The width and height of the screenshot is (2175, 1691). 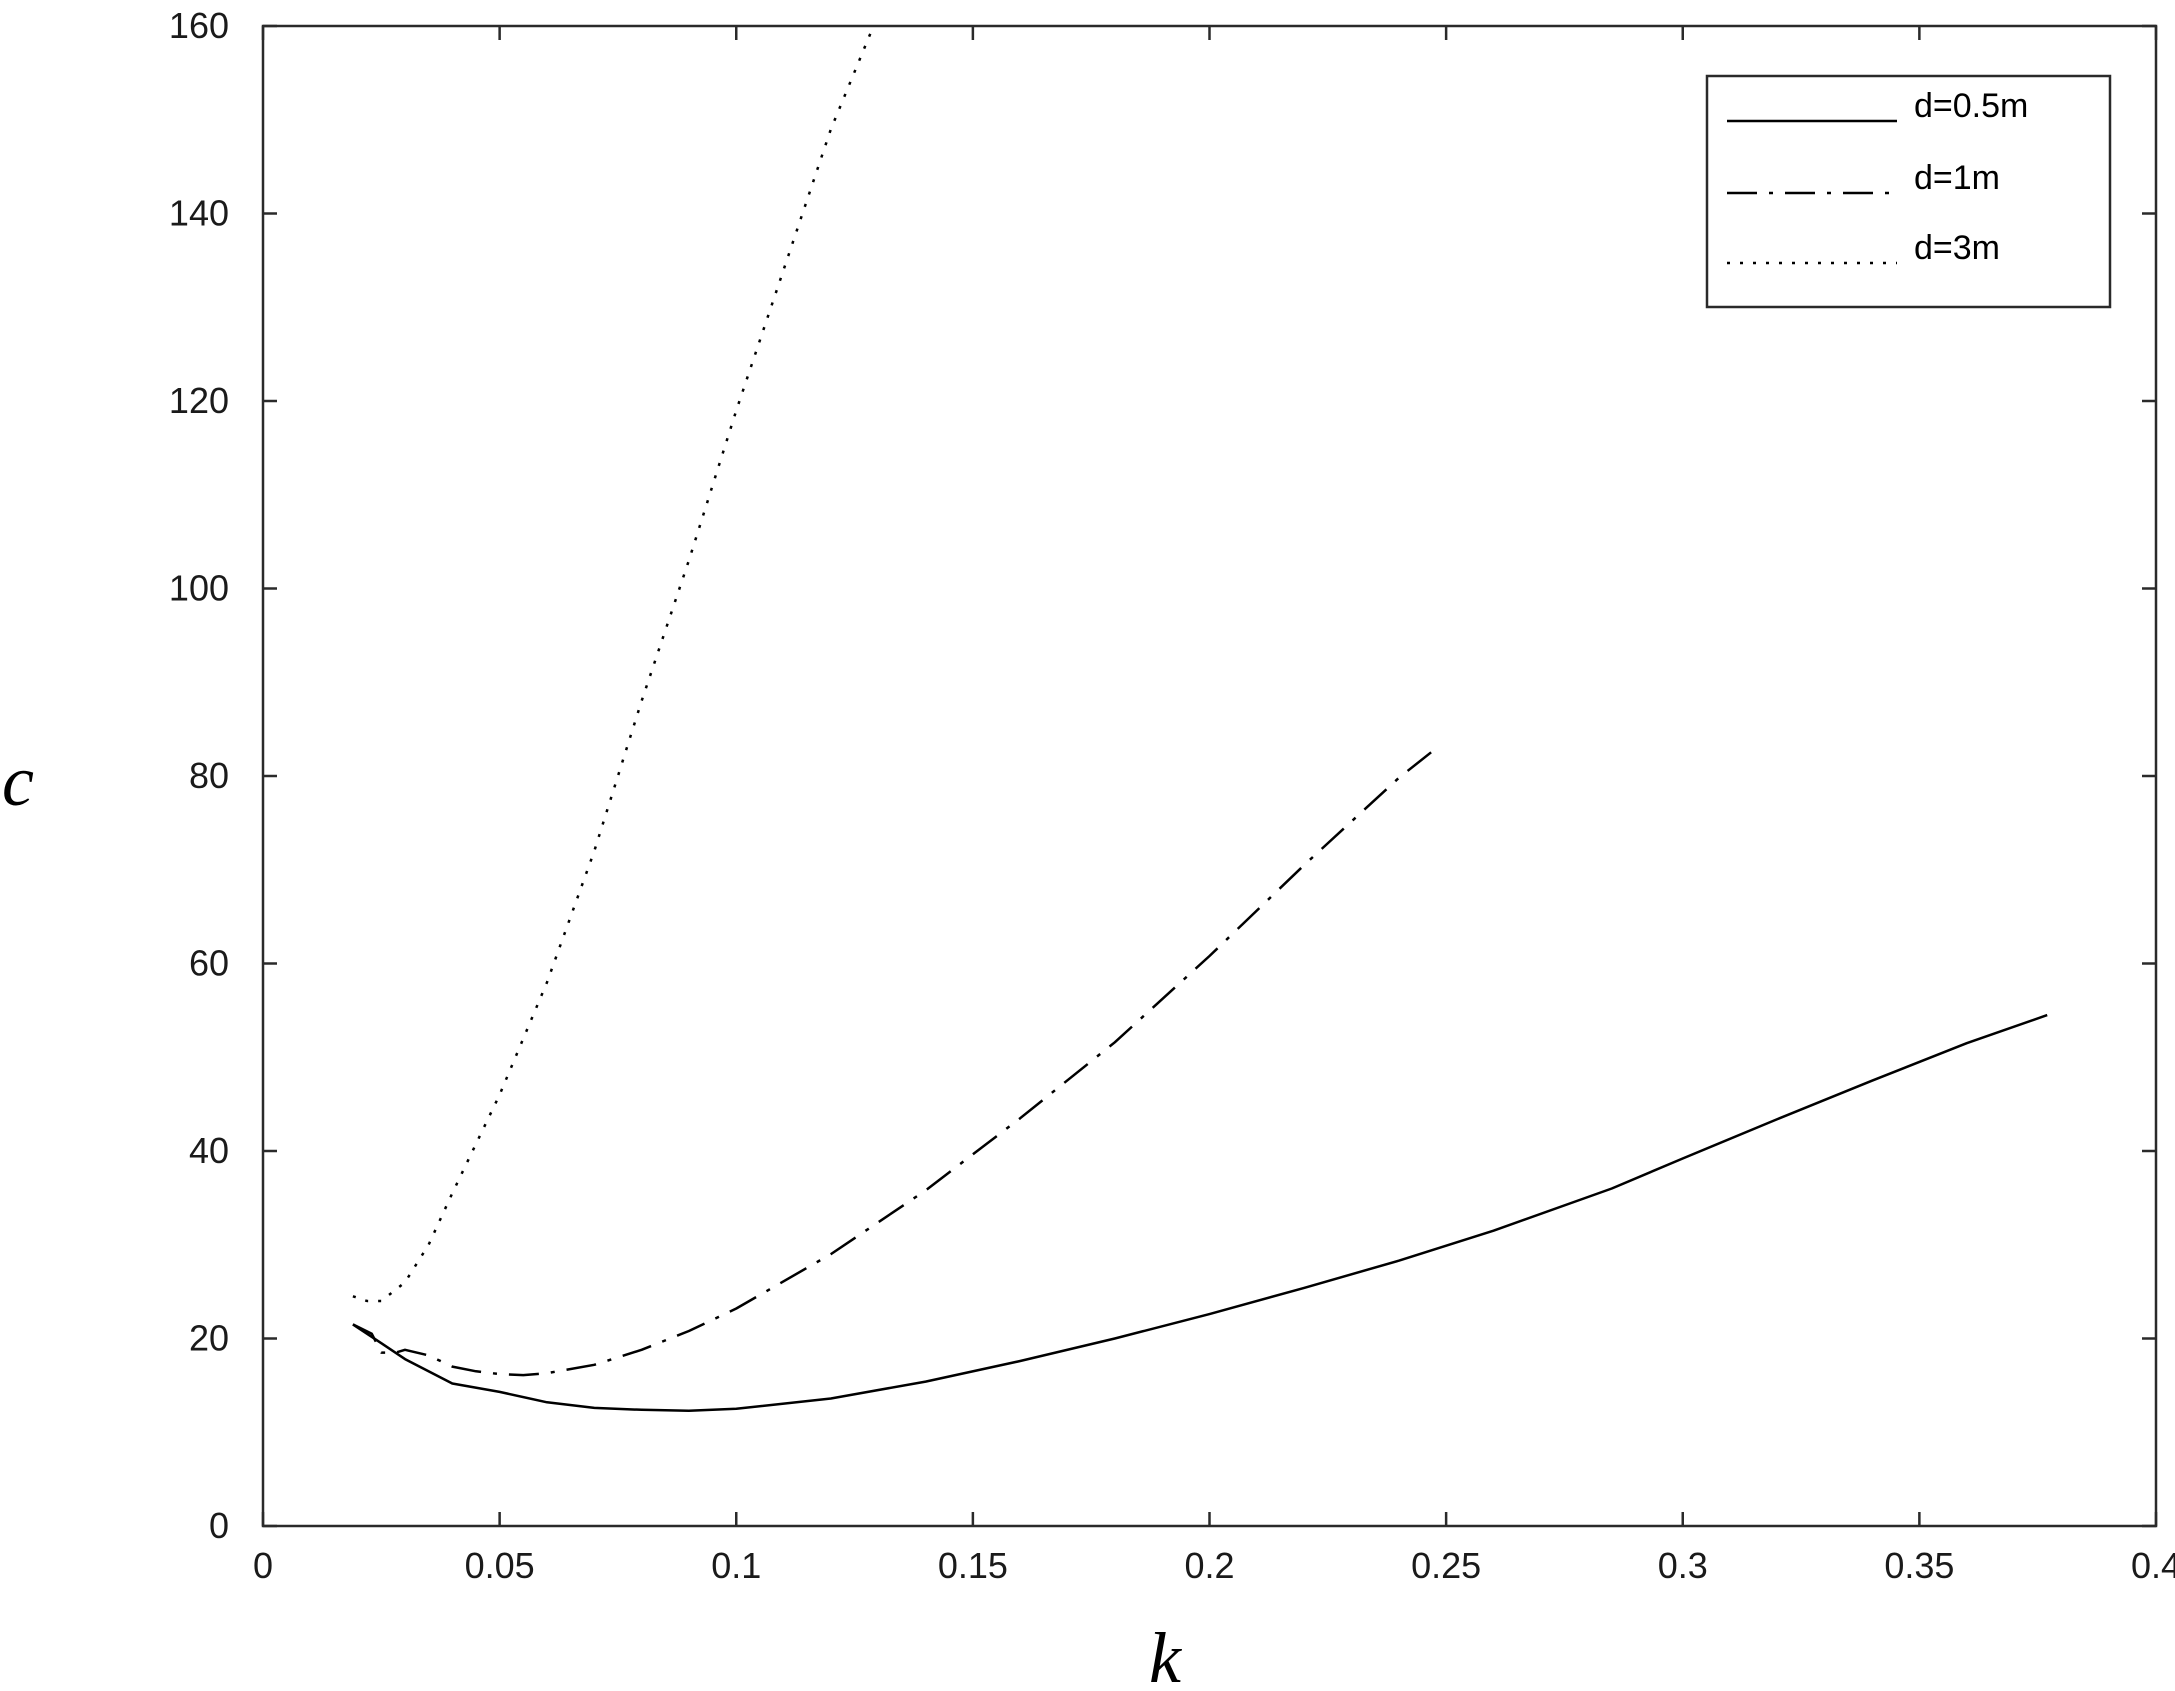 What do you see at coordinates (209, 1338) in the screenshot?
I see `y-tick-label: 20` at bounding box center [209, 1338].